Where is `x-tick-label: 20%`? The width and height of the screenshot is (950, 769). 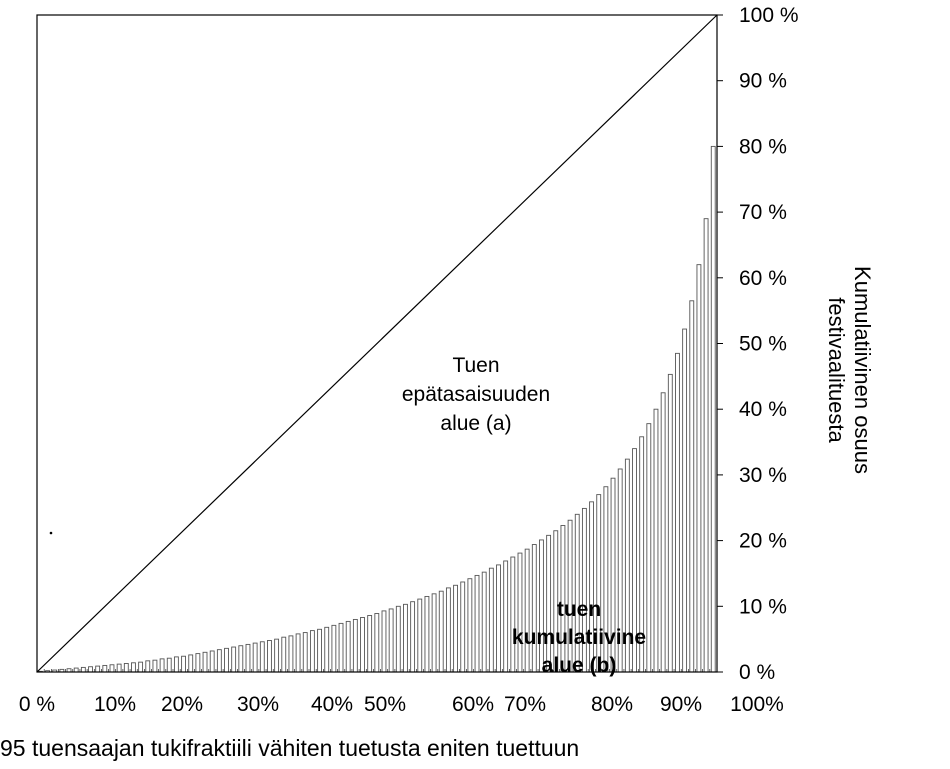 x-tick-label: 20% is located at coordinates (182, 704).